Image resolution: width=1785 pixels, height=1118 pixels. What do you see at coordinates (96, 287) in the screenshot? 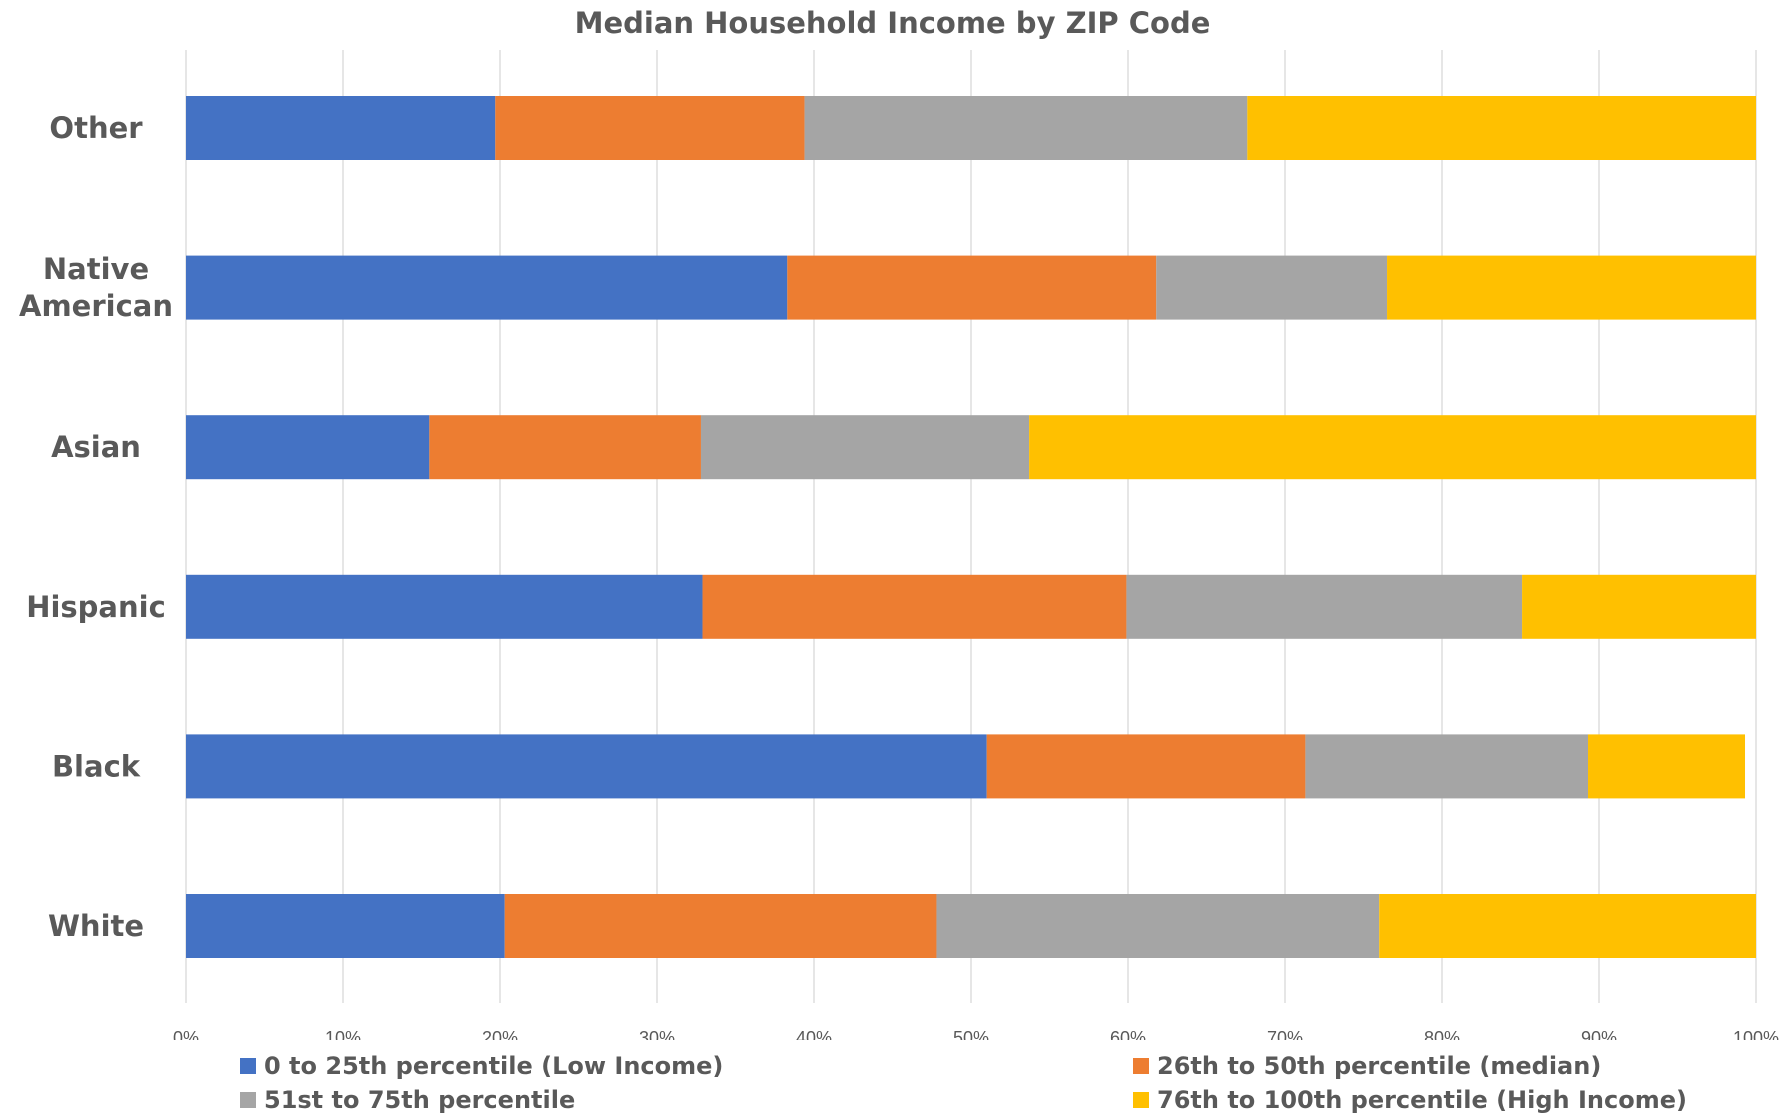
I see `category-label: Native American` at bounding box center [96, 287].